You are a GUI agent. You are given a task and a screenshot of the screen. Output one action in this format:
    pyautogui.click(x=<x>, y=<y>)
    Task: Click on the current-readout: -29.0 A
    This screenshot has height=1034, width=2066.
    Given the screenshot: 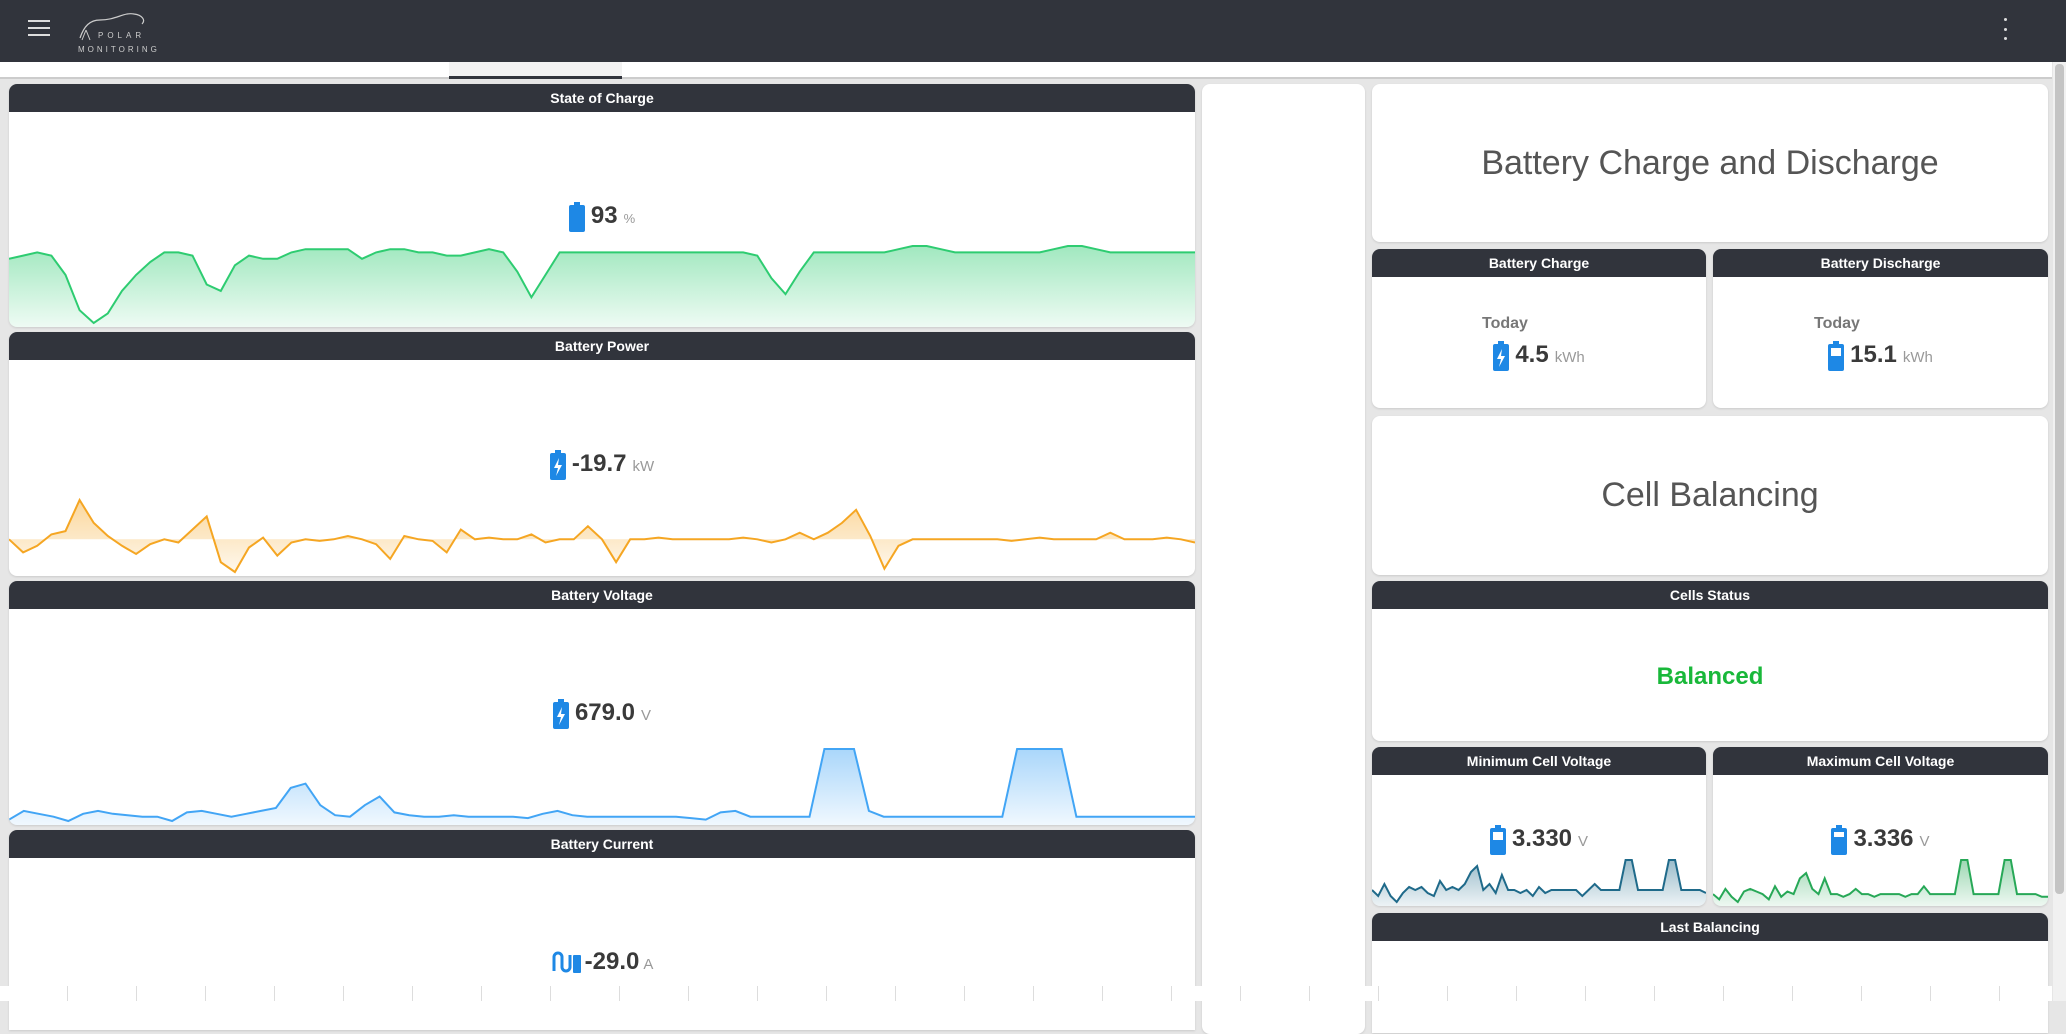 What is the action you would take?
    pyautogui.click(x=602, y=962)
    